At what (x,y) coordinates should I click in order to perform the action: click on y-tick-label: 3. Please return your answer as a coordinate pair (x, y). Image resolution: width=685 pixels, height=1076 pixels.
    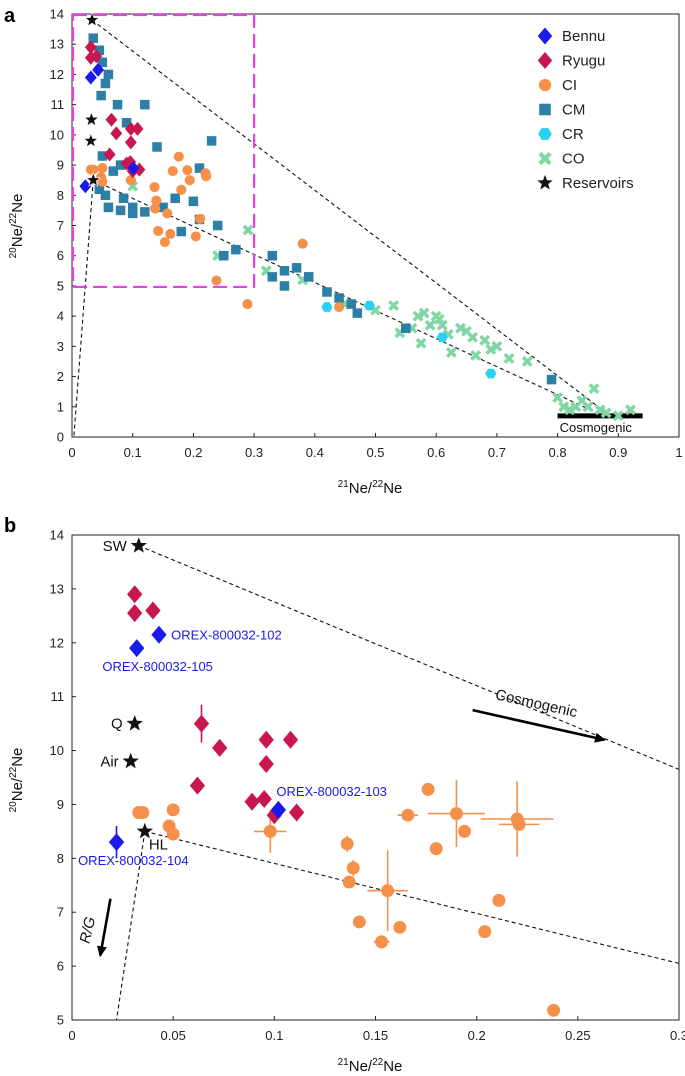
    Looking at the image, I should click on (60, 346).